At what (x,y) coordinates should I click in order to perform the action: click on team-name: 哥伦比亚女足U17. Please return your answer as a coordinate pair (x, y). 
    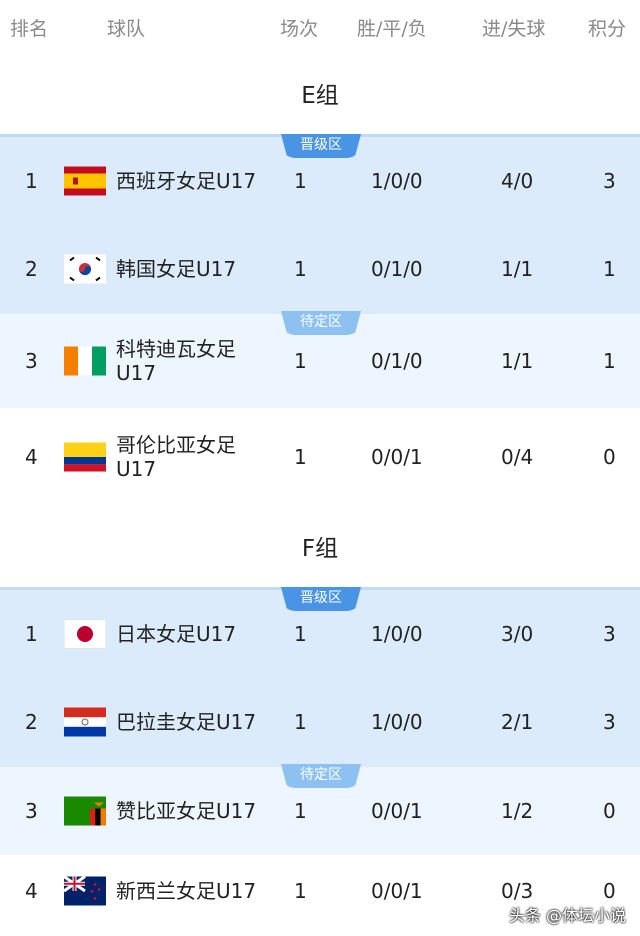
    Looking at the image, I should click on (176, 456).